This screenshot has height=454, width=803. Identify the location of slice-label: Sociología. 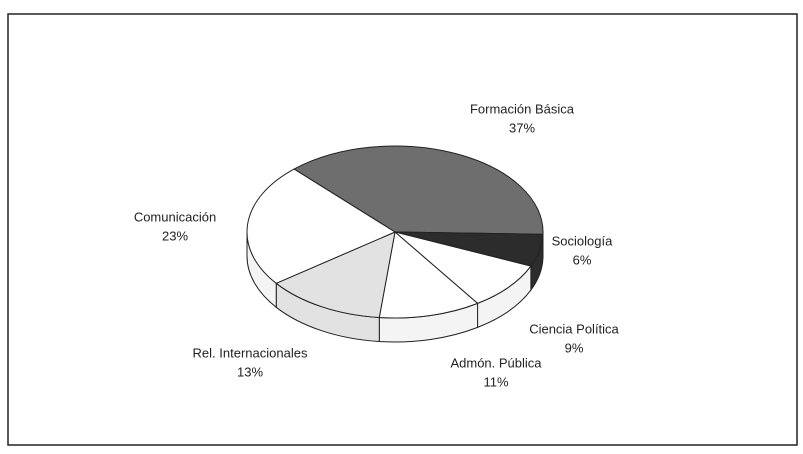
(582, 240).